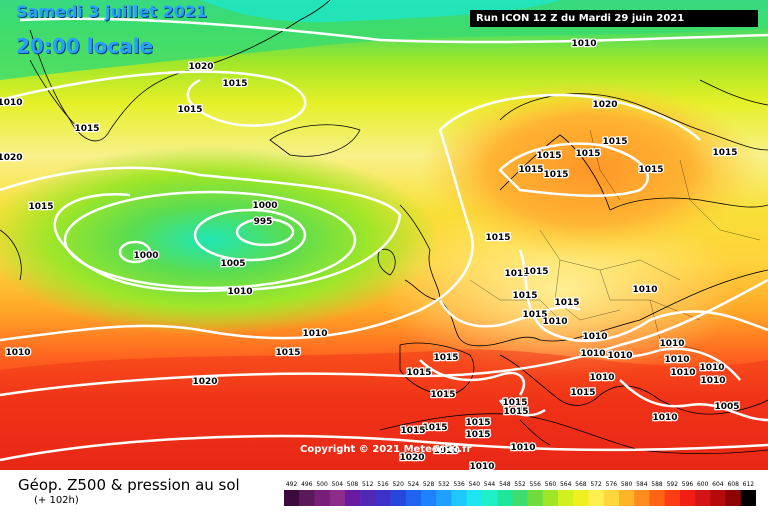 This screenshot has width=768, height=512. I want to click on scale-tick-label: 608, so click(733, 484).